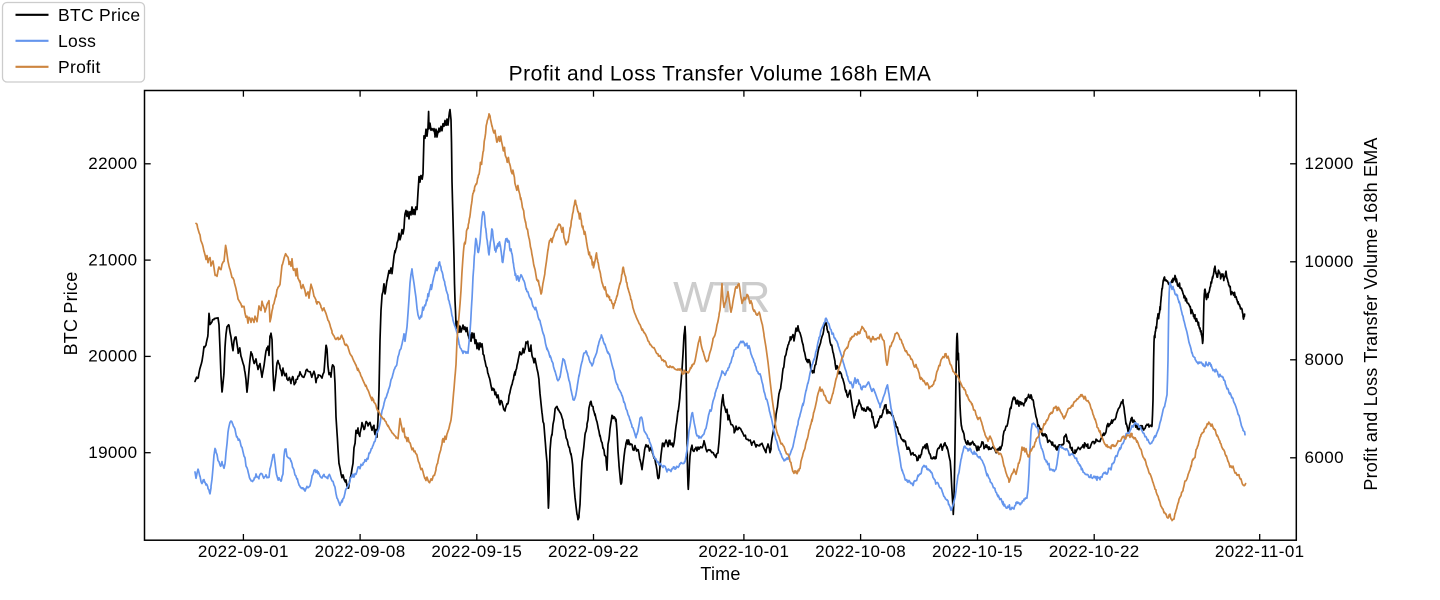 This screenshot has height=600, width=1440. I want to click on svg-text: 21000, so click(112, 259).